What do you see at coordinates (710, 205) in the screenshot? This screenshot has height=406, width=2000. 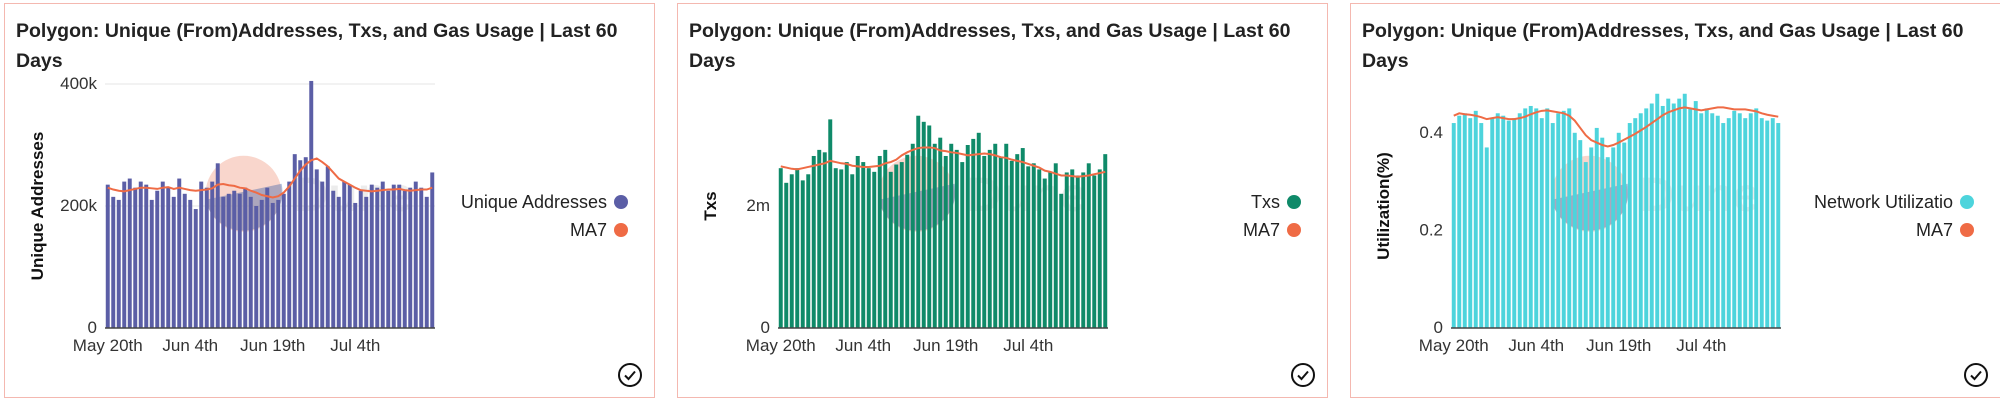 I see `y-axis-label: Txs` at bounding box center [710, 205].